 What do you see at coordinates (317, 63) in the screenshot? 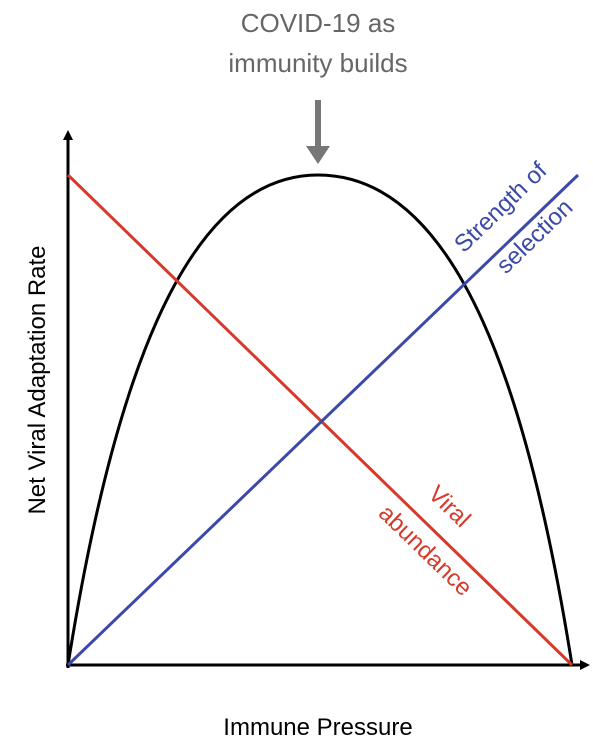
I see `annotation-line: immunity builds` at bounding box center [317, 63].